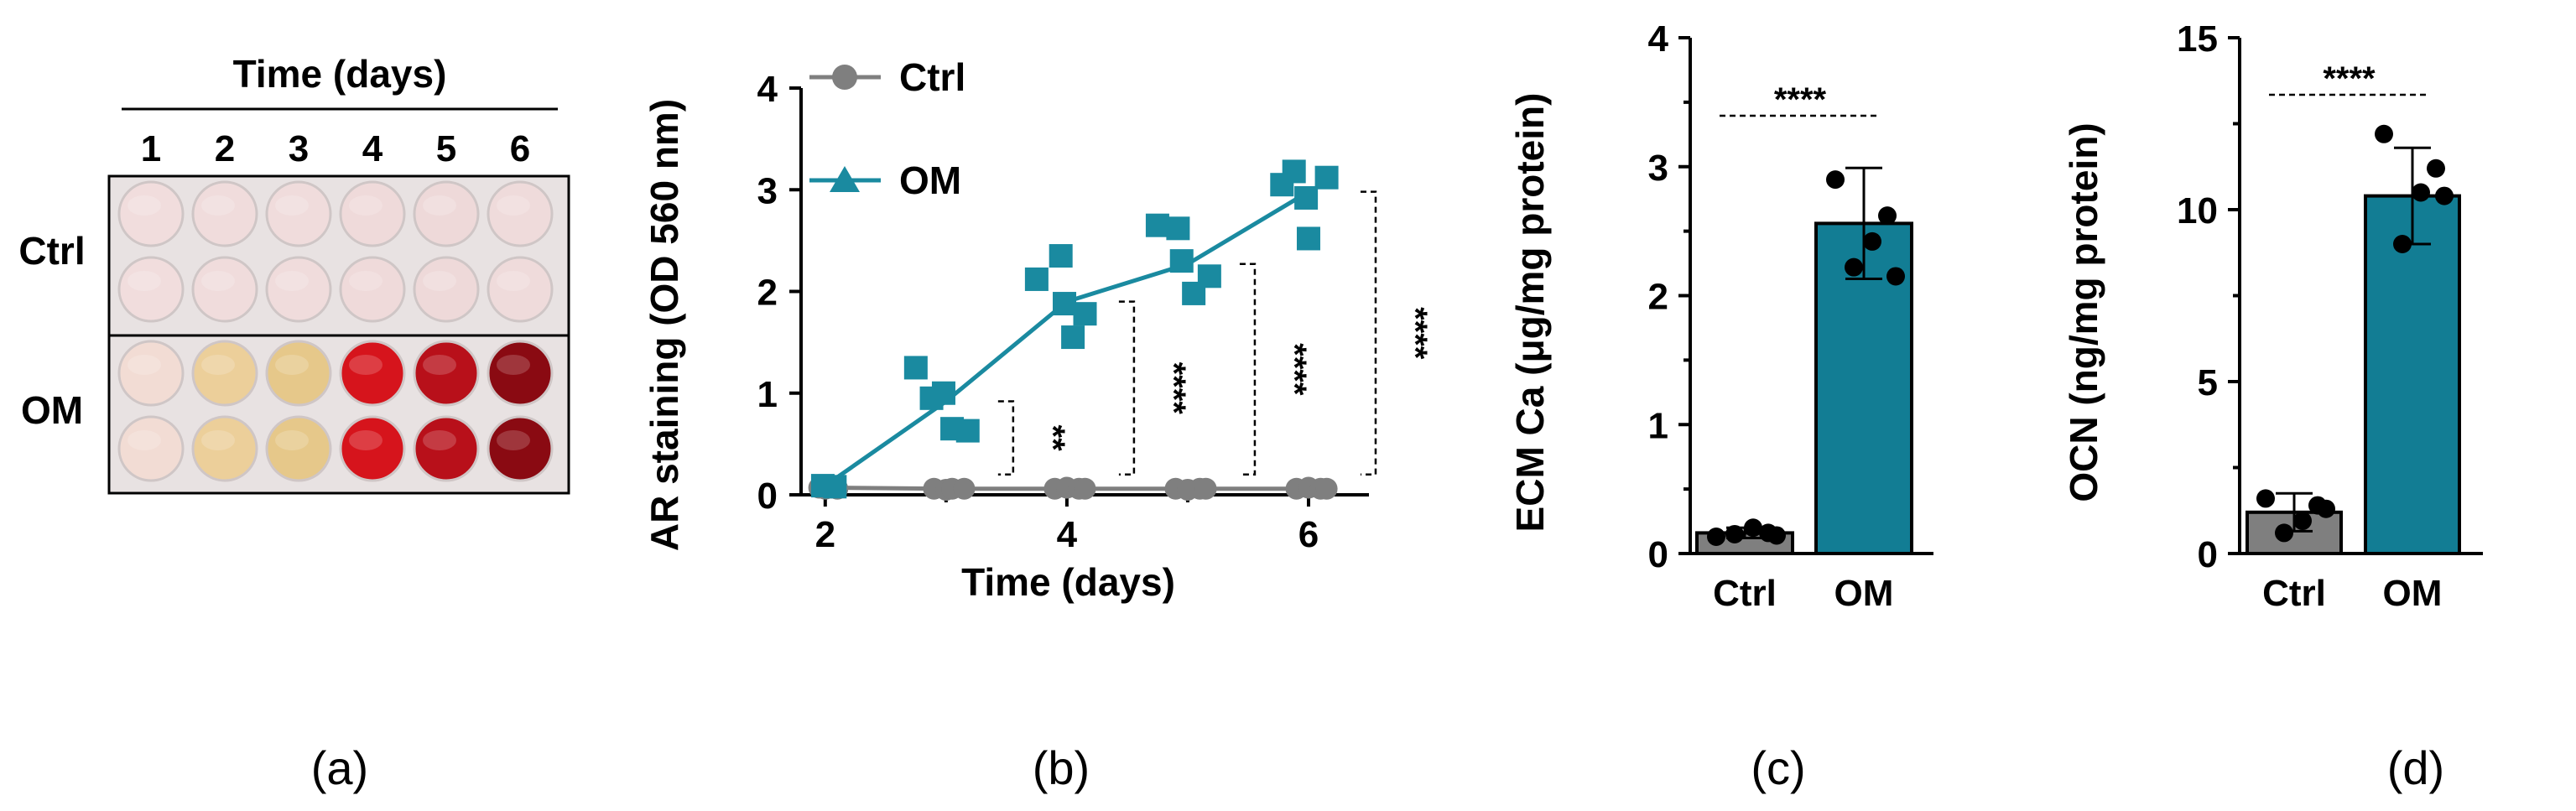 This screenshot has width=2576, height=811. What do you see at coordinates (845, 179) in the screenshot?
I see `chart-b-legend-om-marker` at bounding box center [845, 179].